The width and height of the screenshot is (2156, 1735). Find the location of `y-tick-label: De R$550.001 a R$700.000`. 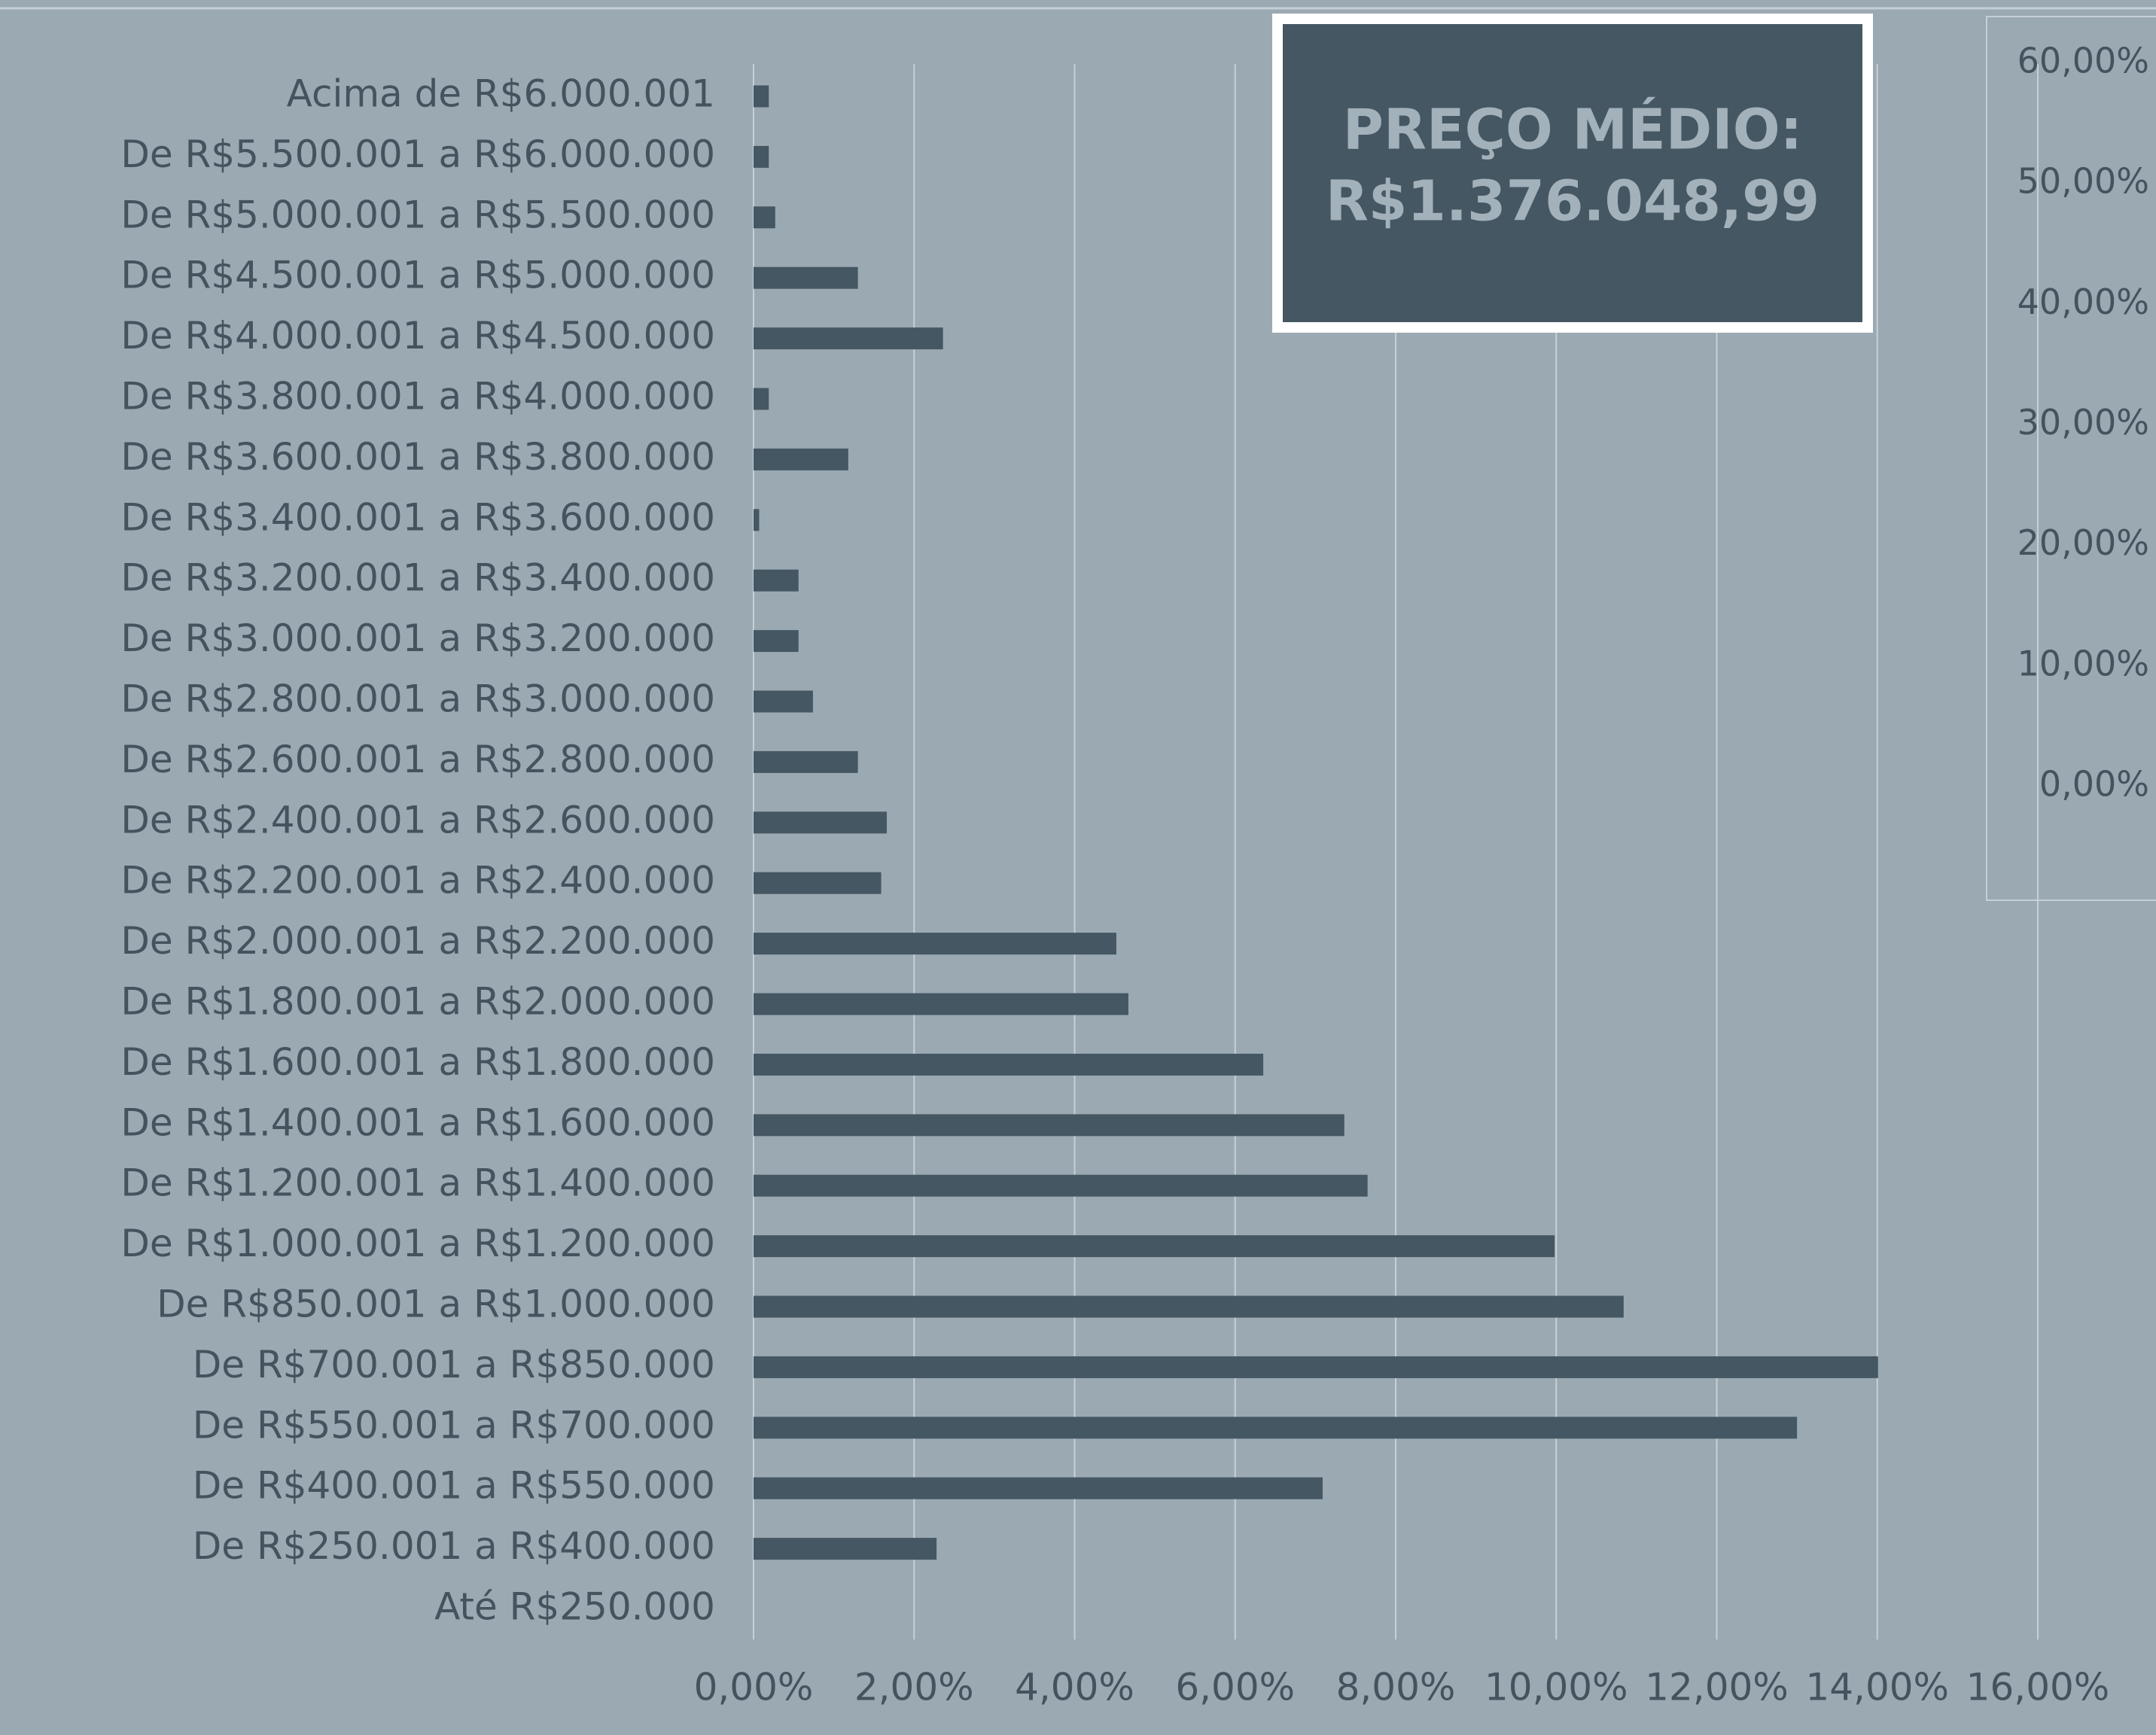

y-tick-label: De R$550.001 a R$700.000 is located at coordinates (454, 1425).